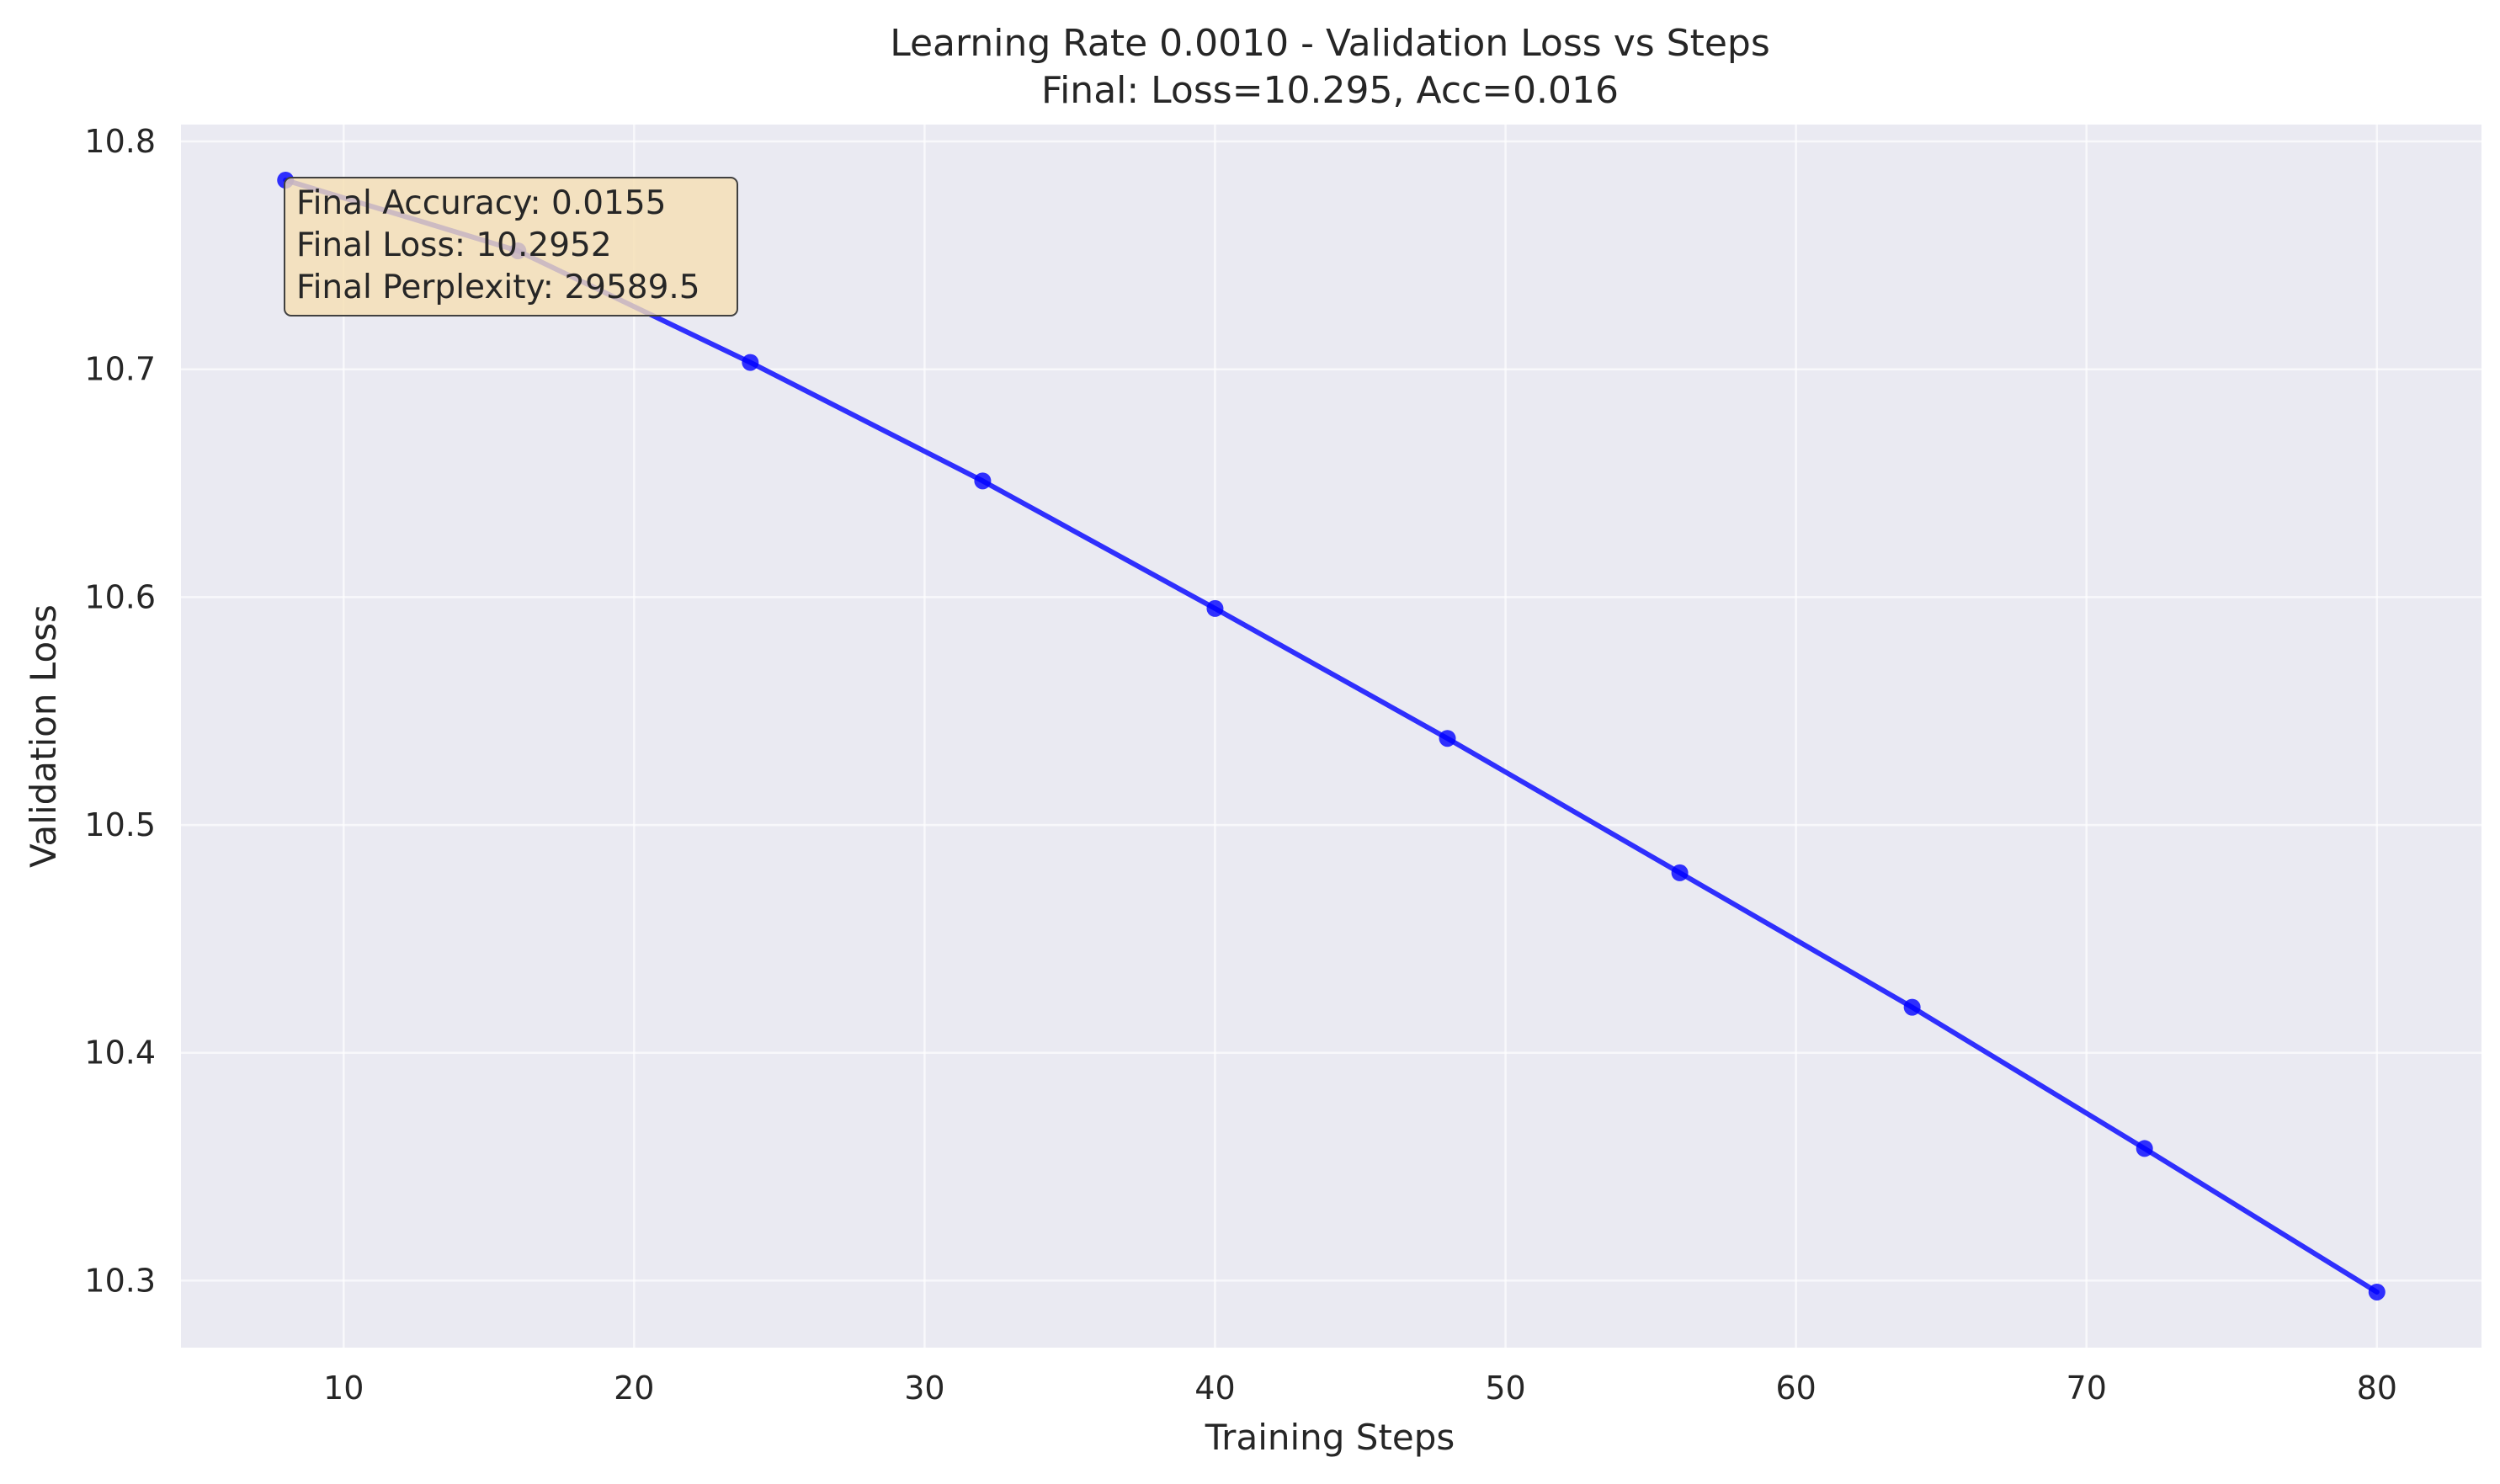  What do you see at coordinates (1330, 1437) in the screenshot?
I see `x-axis-label: Training Steps` at bounding box center [1330, 1437].